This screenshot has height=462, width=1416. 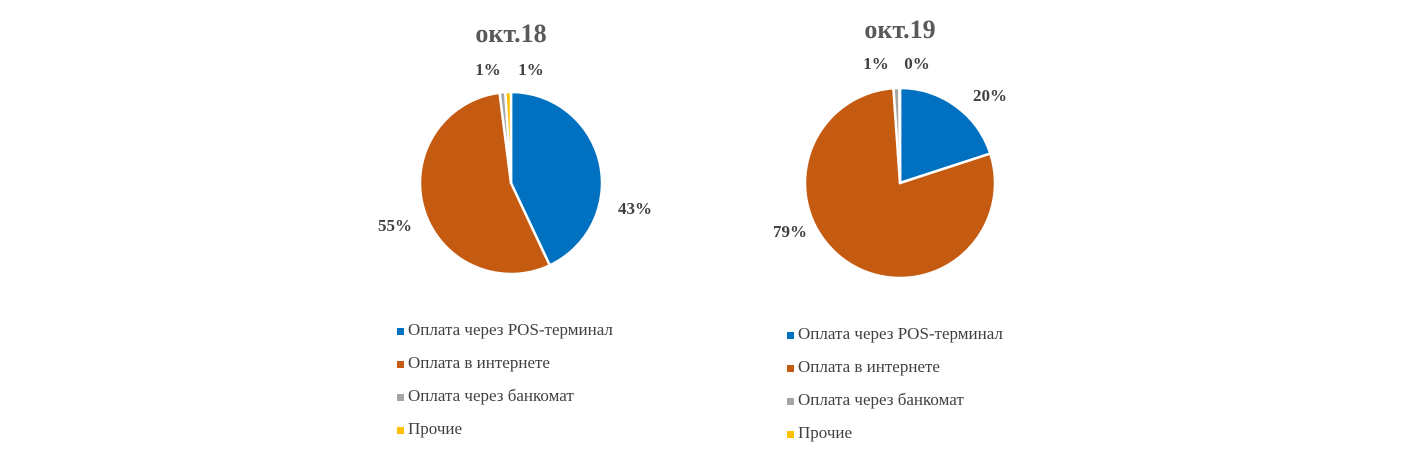 I want to click on data-label: 79%, so click(x=790, y=231).